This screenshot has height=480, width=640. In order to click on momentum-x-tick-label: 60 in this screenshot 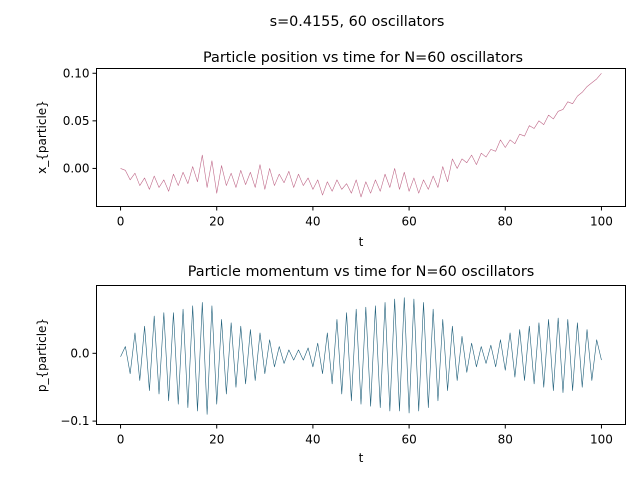, I will do `click(408, 440)`.